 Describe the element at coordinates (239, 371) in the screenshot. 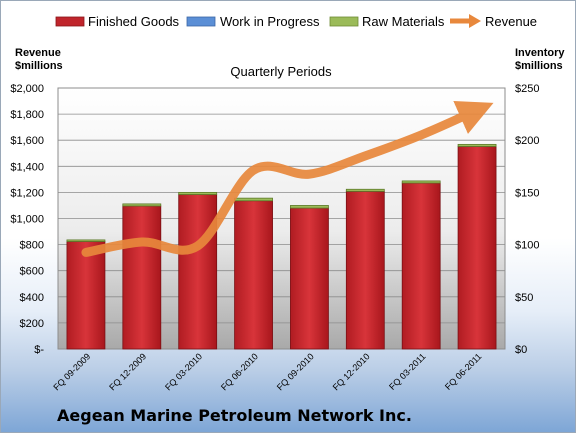

I see `x-tick-label: FQ 06-2010` at that location.